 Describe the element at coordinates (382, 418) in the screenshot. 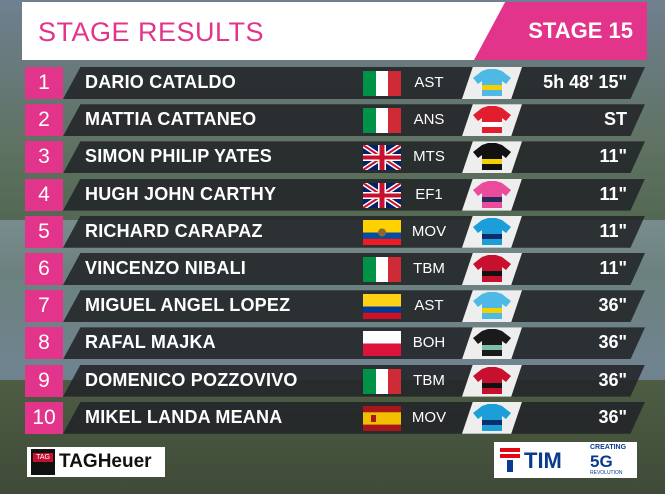

I see `spain-flag-icon` at that location.